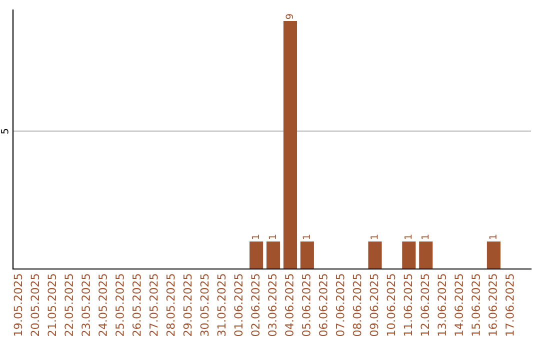  Describe the element at coordinates (204, 305) in the screenshot. I see `x-tick-label: 30.05.2025` at that location.